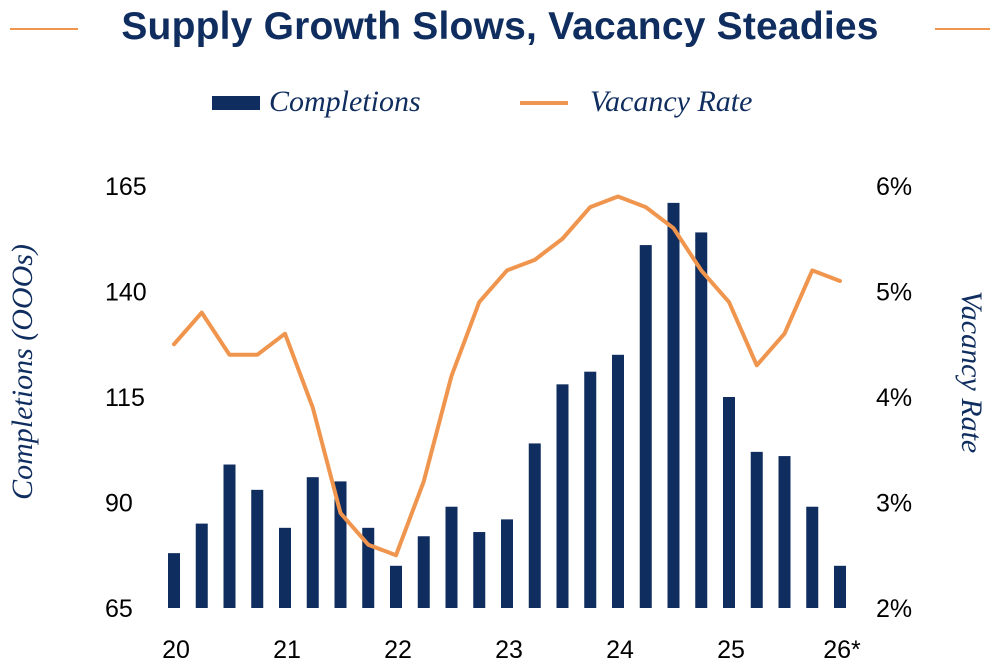 This screenshot has height=671, width=1000. Describe the element at coordinates (544, 103) in the screenshot. I see `legend-swatch-vacancy-rate` at that location.